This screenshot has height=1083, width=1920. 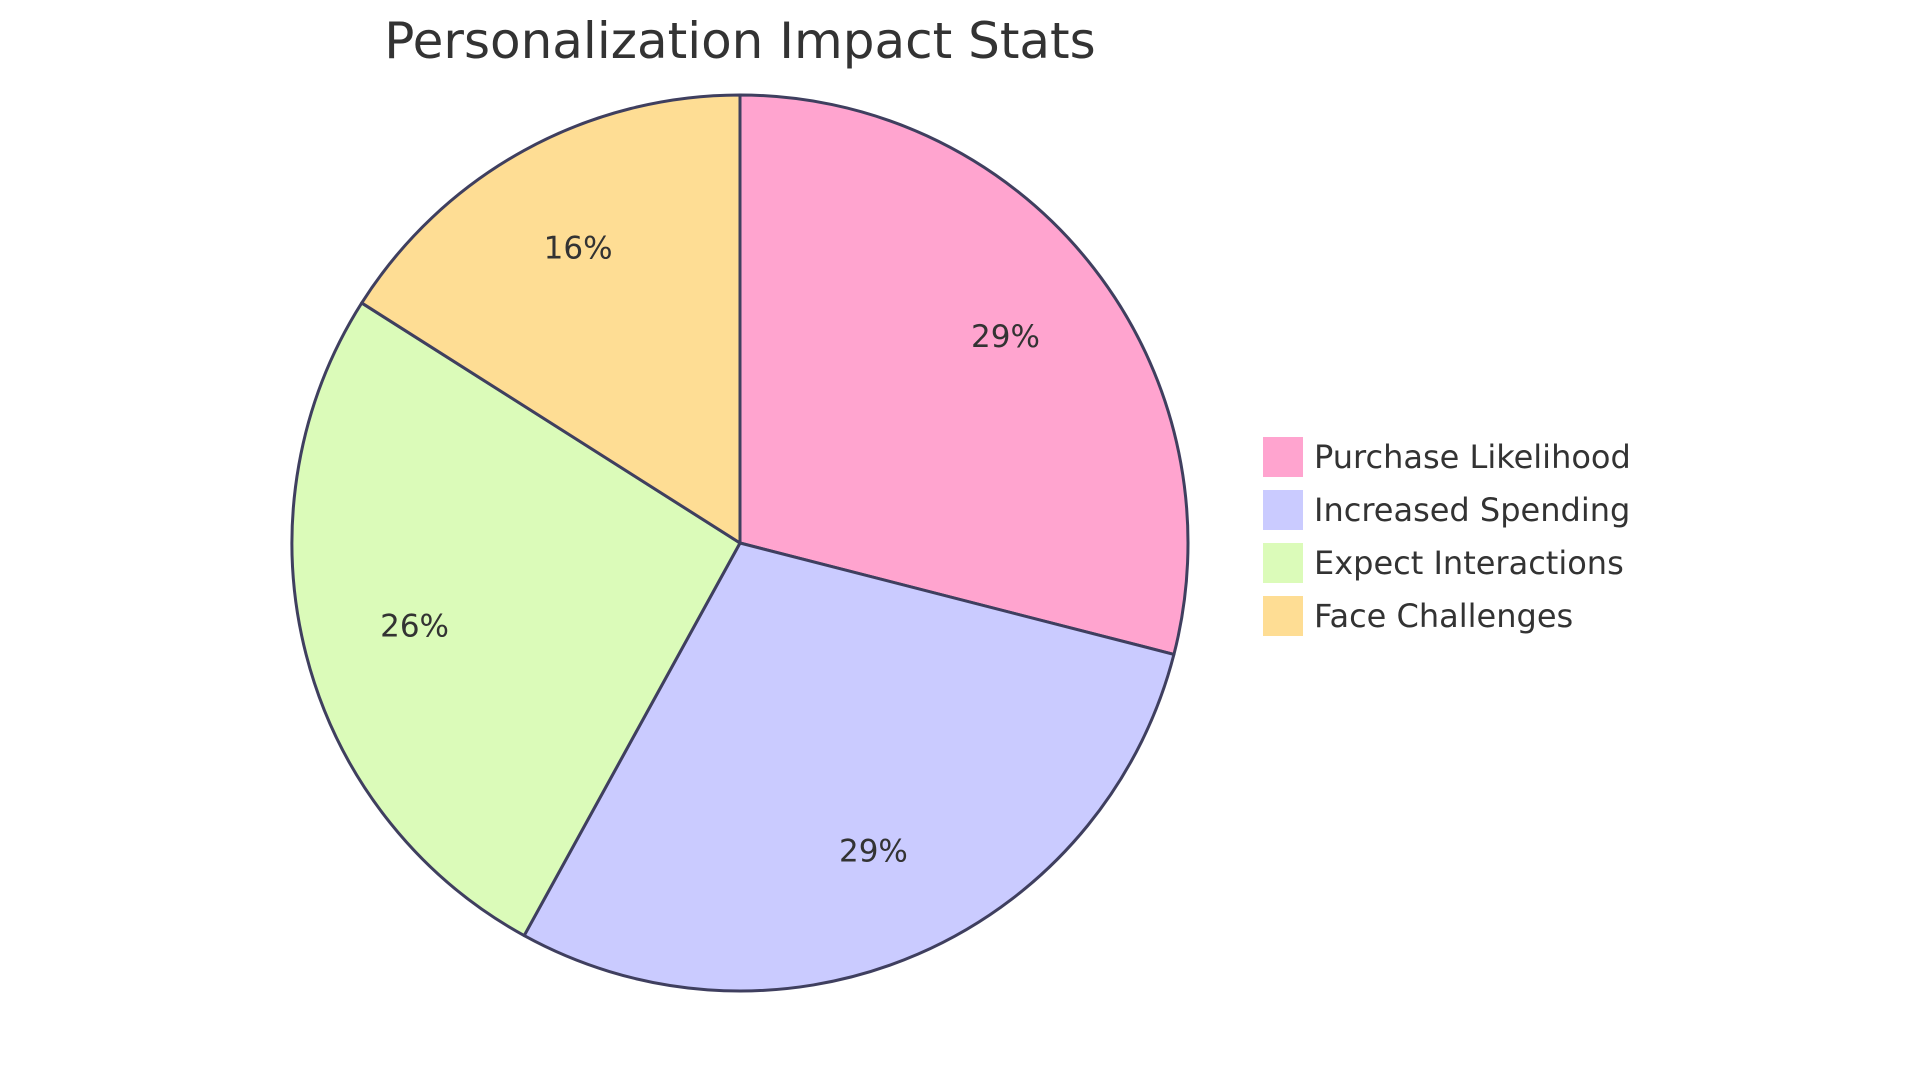 What do you see at coordinates (1283, 616) in the screenshot?
I see `legend-swatch-face-challenges` at bounding box center [1283, 616].